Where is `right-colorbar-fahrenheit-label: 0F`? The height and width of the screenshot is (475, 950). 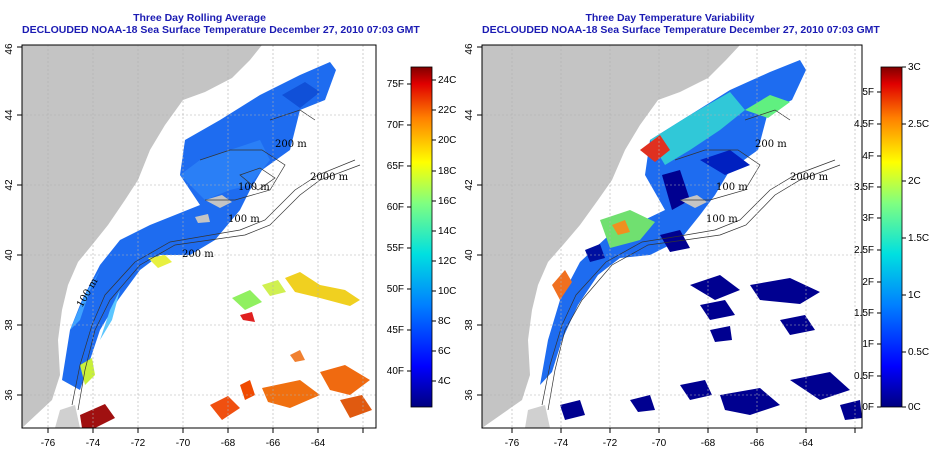 right-colorbar-fahrenheit-label: 0F is located at coordinates (868, 407).